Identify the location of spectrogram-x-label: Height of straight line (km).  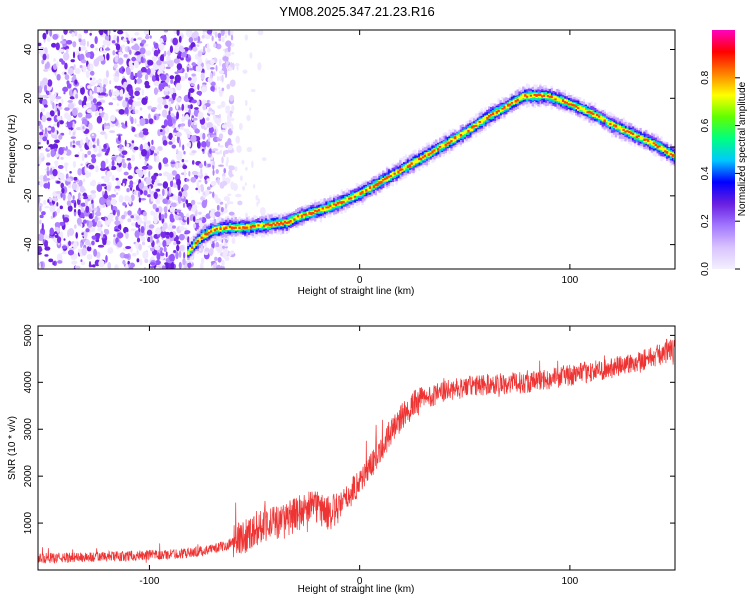
(356, 291).